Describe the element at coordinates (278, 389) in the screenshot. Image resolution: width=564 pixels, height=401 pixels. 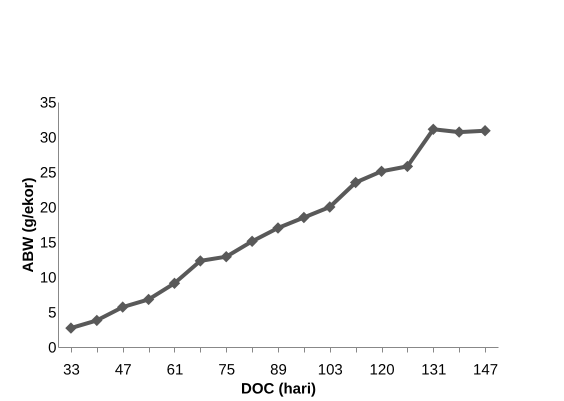
I see `x-axis-title: DOC (hari)` at that location.